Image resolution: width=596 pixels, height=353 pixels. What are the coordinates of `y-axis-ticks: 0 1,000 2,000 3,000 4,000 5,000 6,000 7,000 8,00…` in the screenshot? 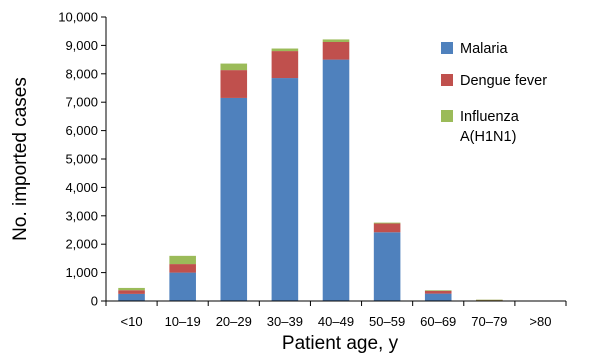 It's located at (82, 159).